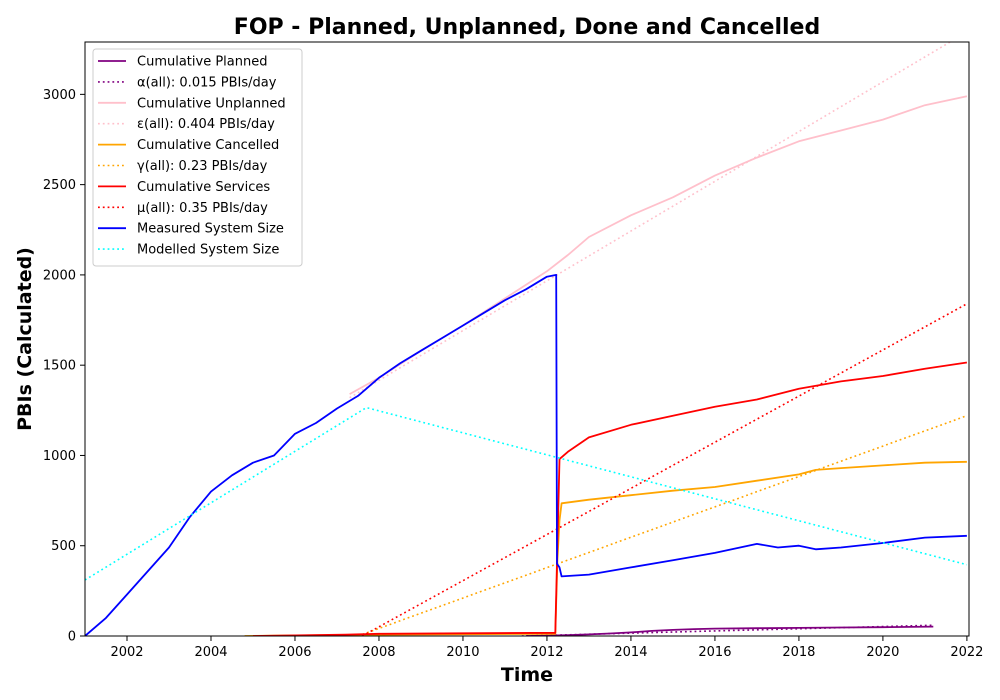 The height and width of the screenshot is (700, 1000). Describe the element at coordinates (208, 250) in the screenshot. I see `legend-label: Modelled System Size` at that location.